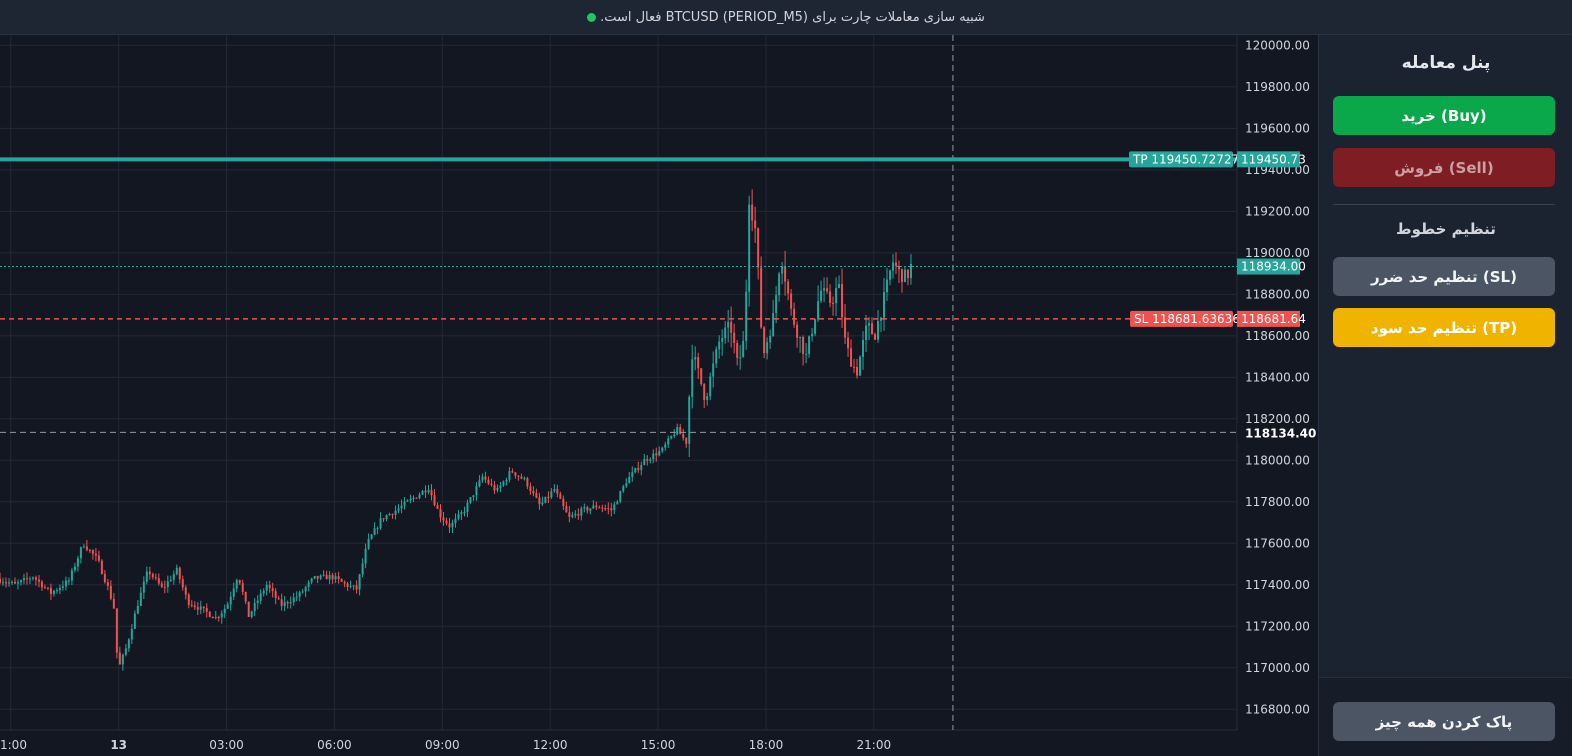 The image size is (1572, 756). Describe the element at coordinates (1444, 167) in the screenshot. I see `sell-button: فروش (Sell)` at that location.